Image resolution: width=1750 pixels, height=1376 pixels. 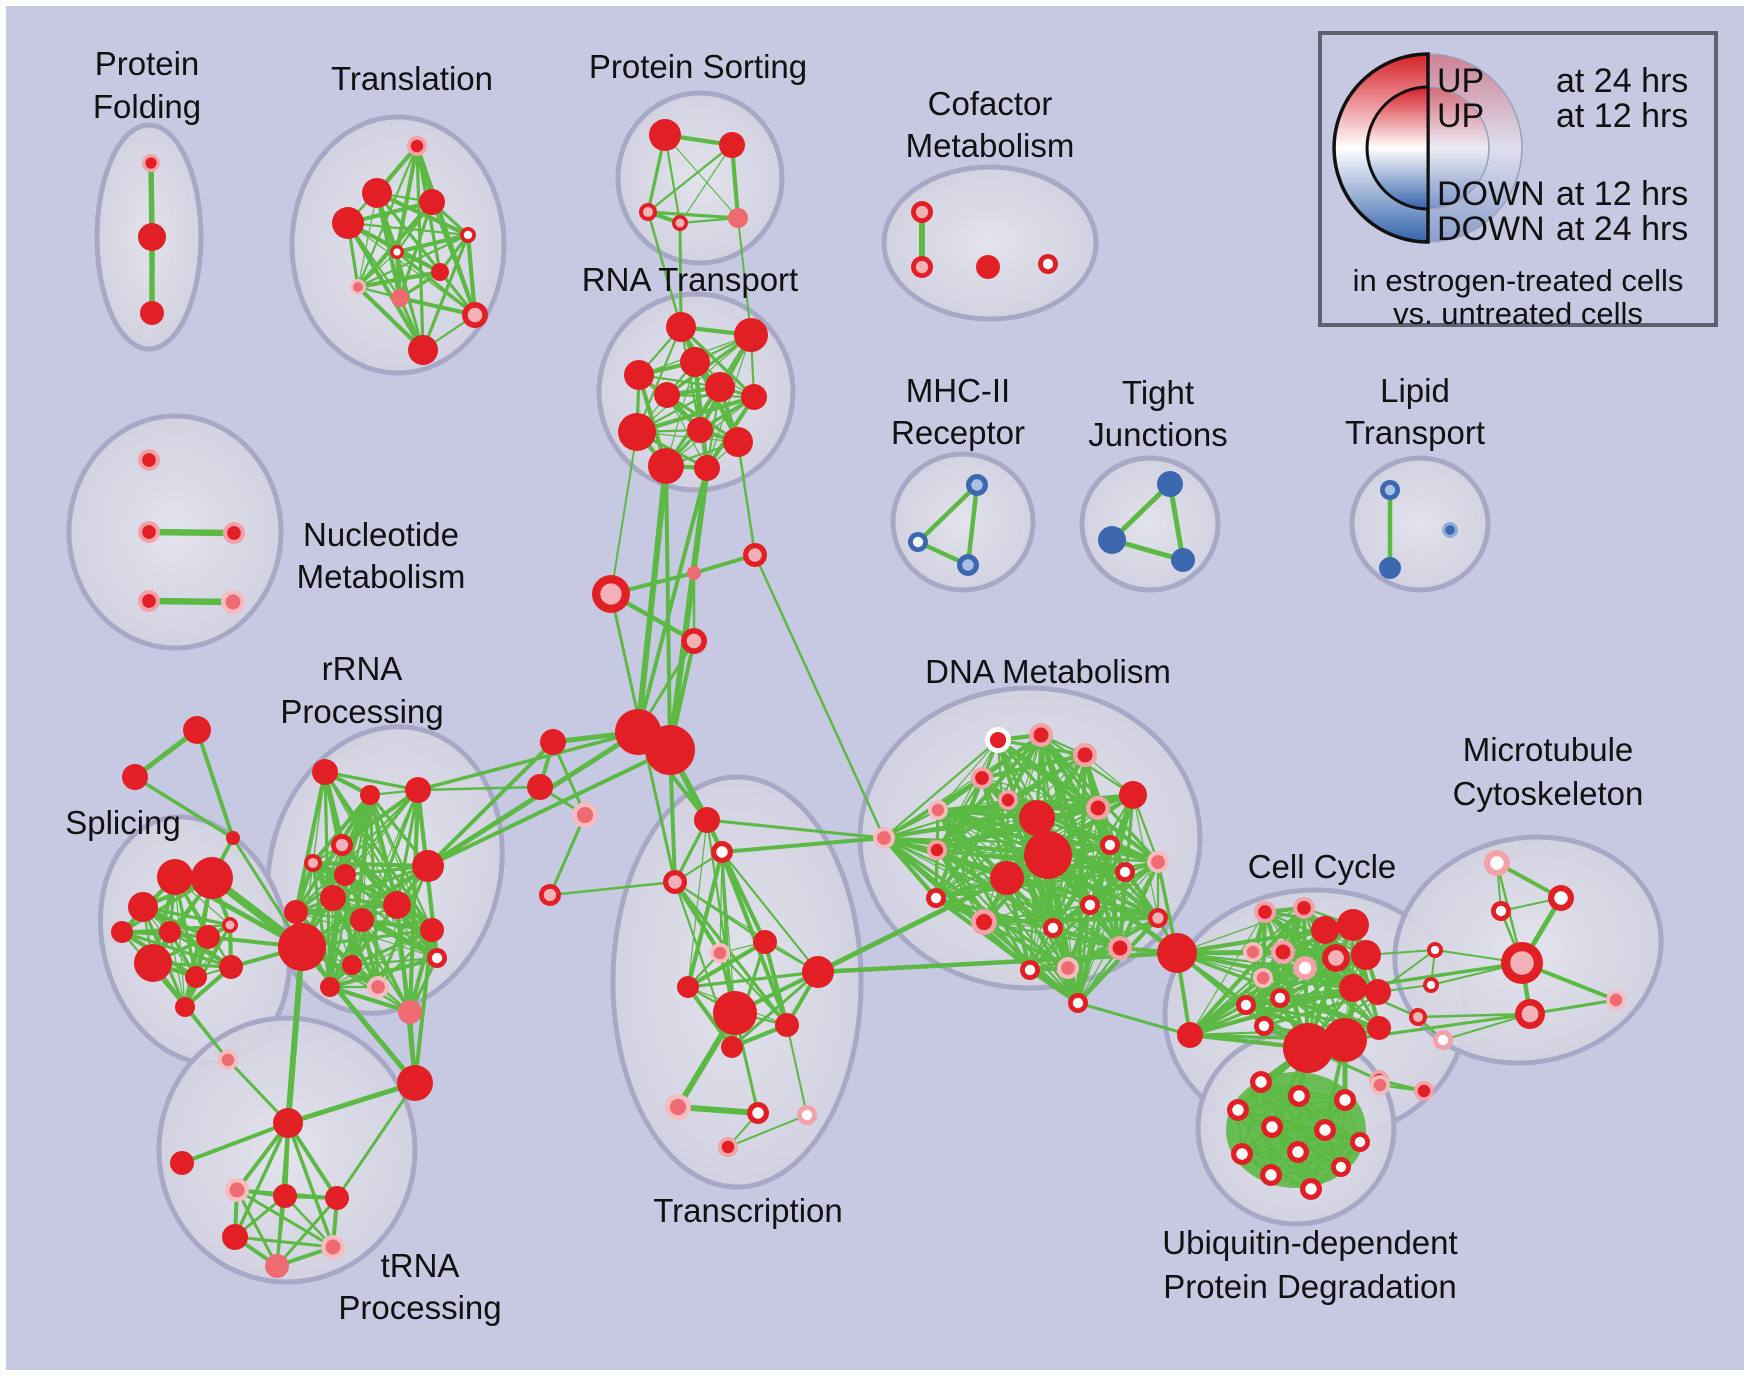 I want to click on network-node-tn, so click(x=285, y=1196).